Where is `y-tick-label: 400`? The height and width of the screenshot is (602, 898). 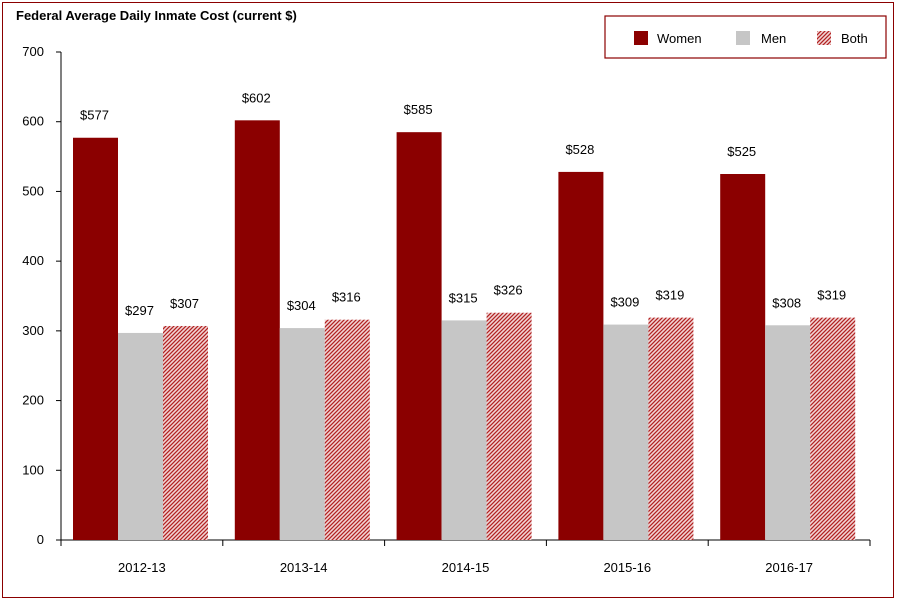
y-tick-label: 400 is located at coordinates (33, 260).